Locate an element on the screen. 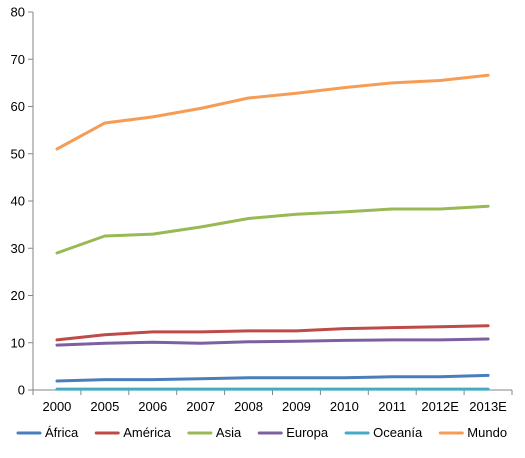 This screenshot has width=525, height=458. x-tick-label: 2006 is located at coordinates (152, 406).